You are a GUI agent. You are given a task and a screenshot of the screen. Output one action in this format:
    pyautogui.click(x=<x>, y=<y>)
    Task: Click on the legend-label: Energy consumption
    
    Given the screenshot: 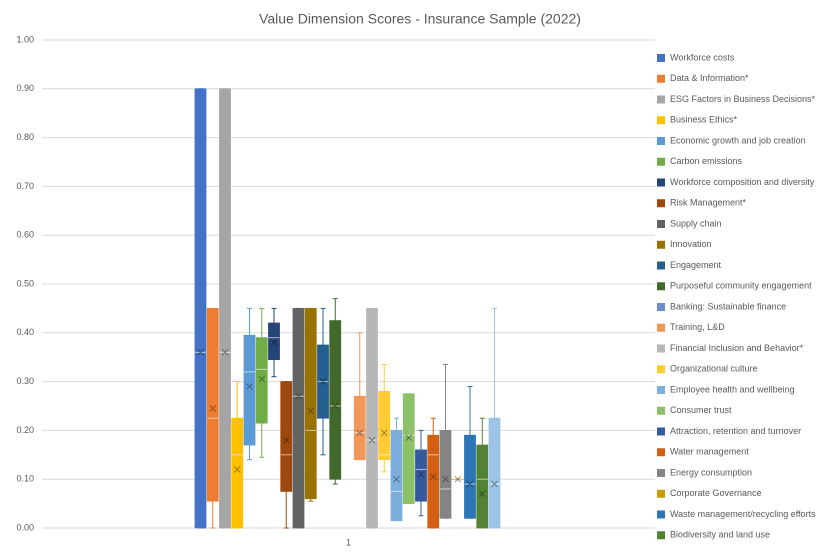 What is the action you would take?
    pyautogui.click(x=711, y=472)
    